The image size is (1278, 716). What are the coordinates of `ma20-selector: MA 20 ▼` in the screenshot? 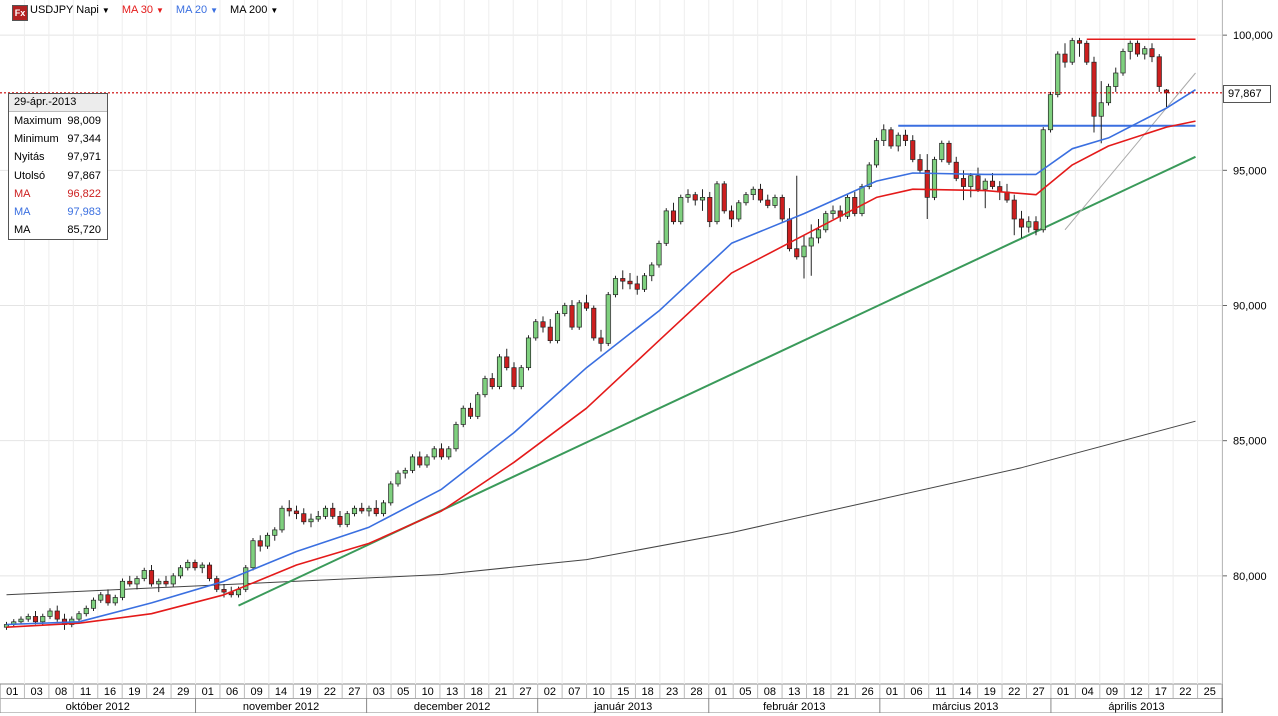 It's located at (197, 10).